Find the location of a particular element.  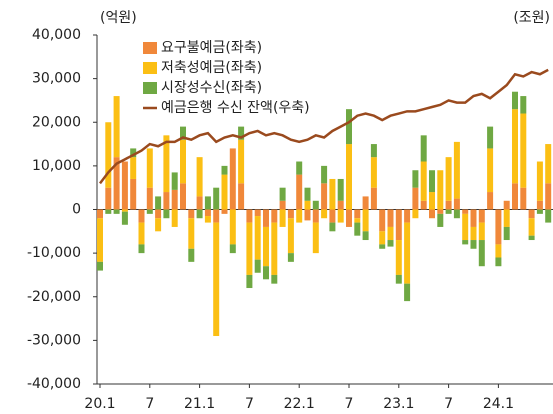

y-tick-label: 20,000 is located at coordinates (56, 122).